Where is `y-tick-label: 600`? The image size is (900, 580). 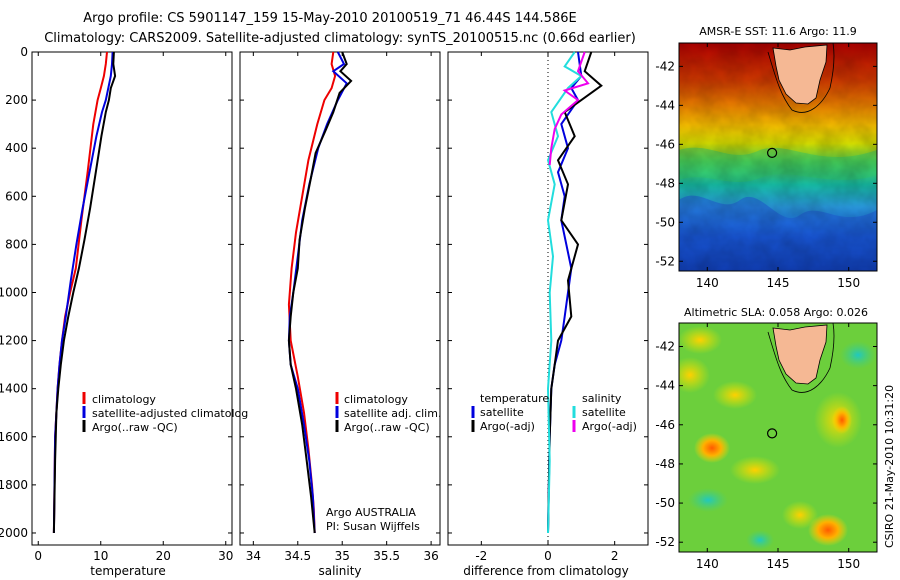
y-tick-label: 600 is located at coordinates (16, 196).